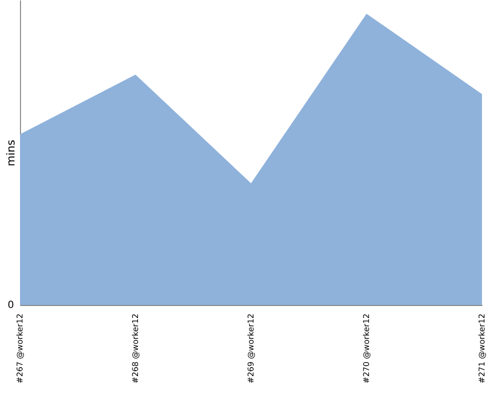 Image resolution: width=500 pixels, height=400 pixels. What do you see at coordinates (11, 153) in the screenshot?
I see `y-axis-title: mins` at bounding box center [11, 153].